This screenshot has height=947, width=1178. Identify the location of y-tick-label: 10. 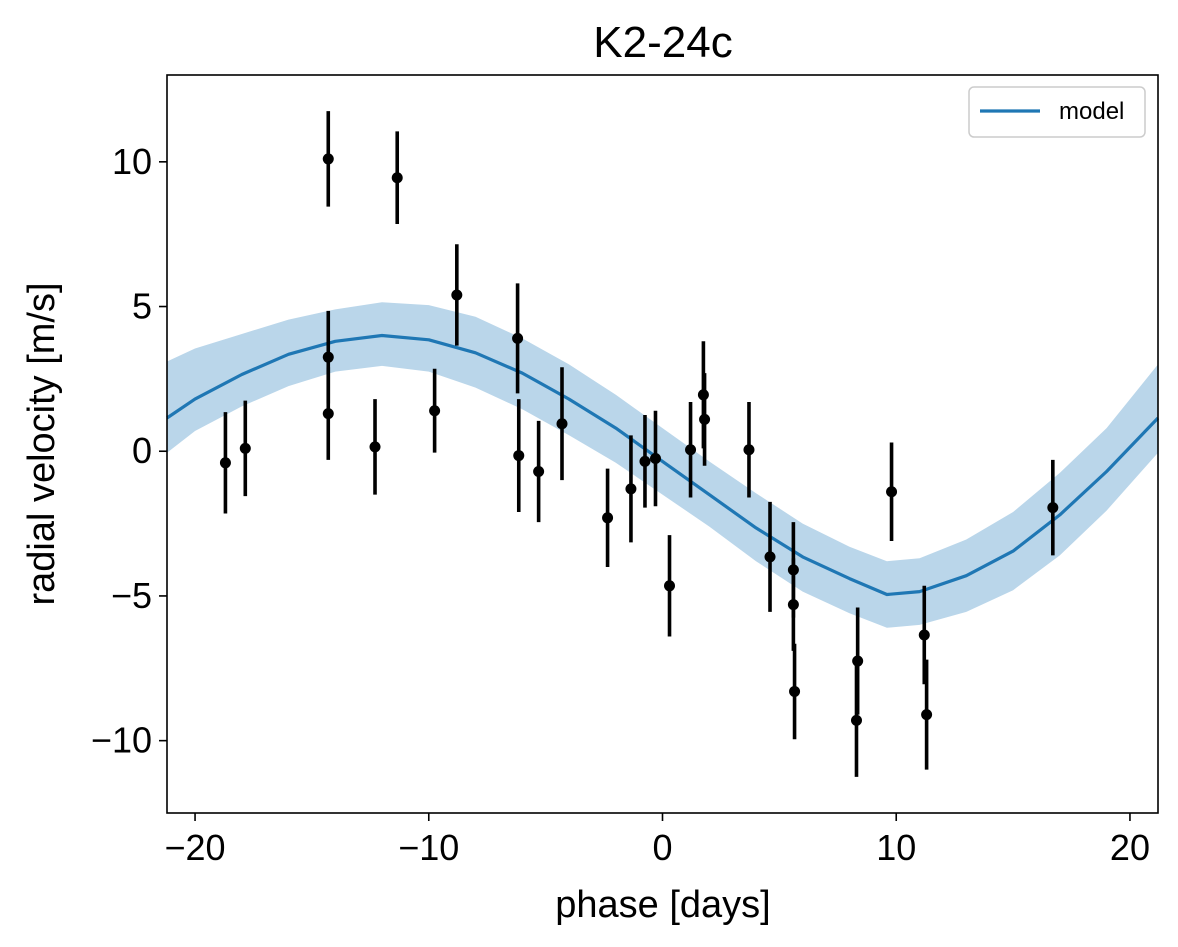
(132, 161).